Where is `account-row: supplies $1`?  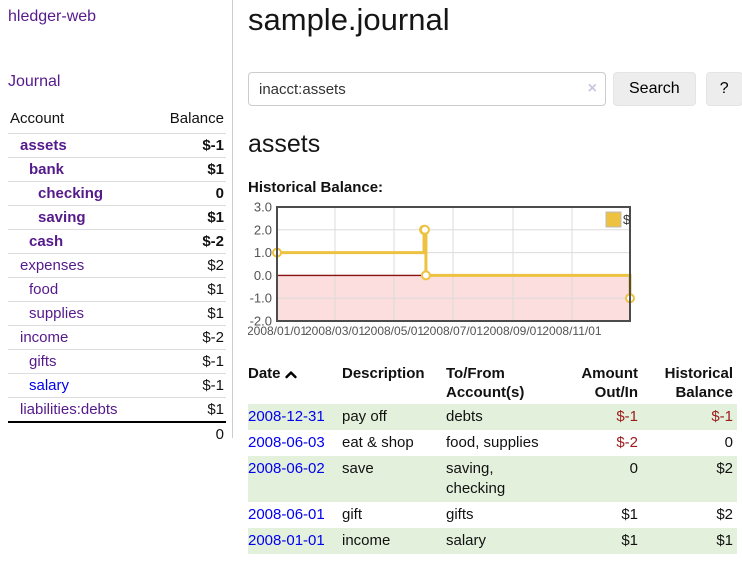
account-row: supplies $1 is located at coordinates (117, 313).